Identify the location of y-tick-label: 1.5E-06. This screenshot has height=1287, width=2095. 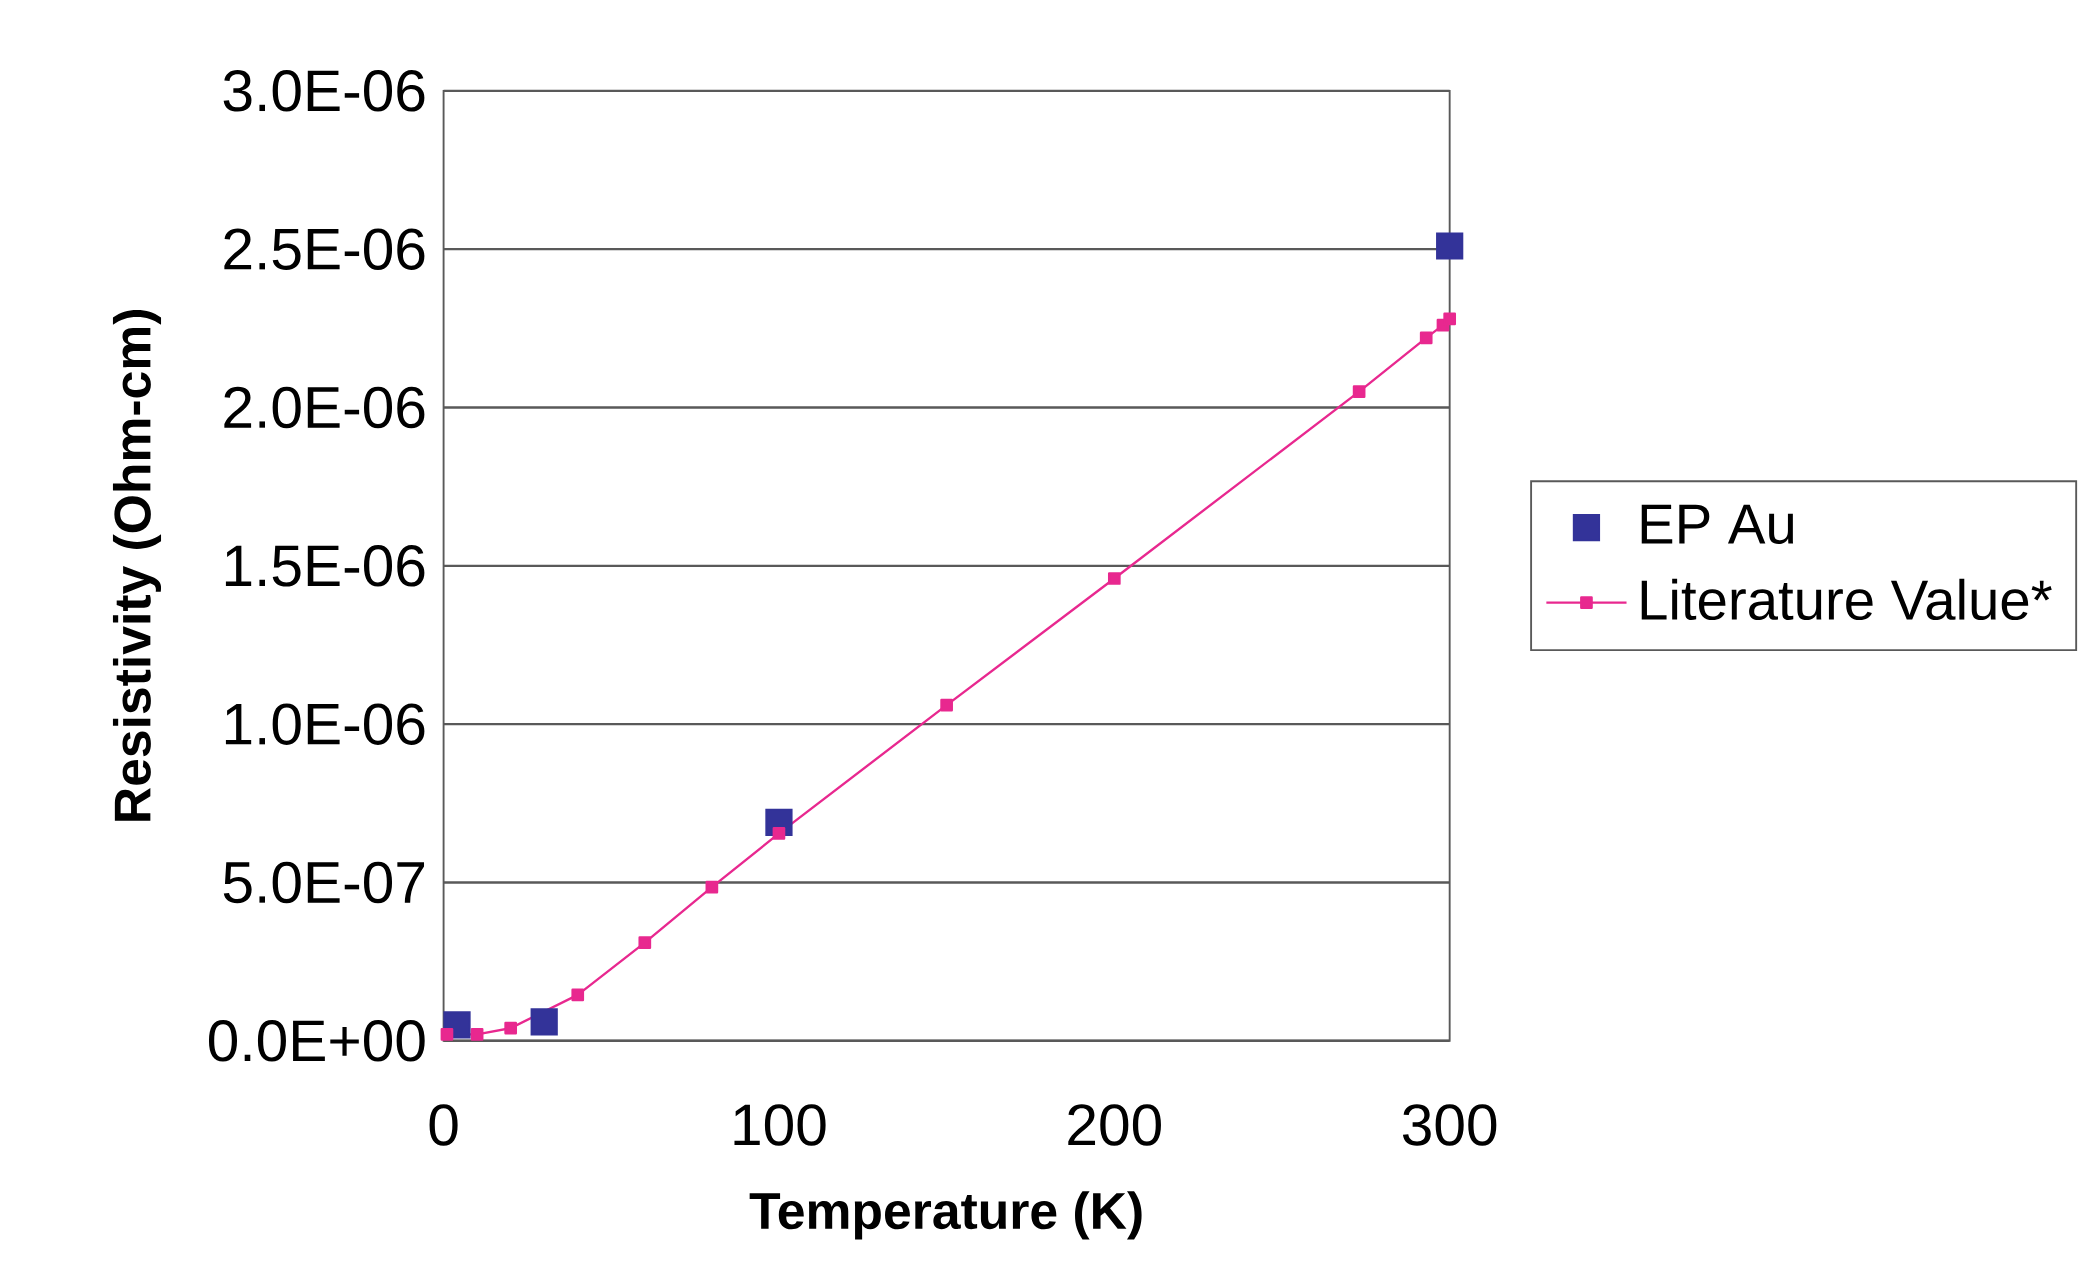
(325, 566).